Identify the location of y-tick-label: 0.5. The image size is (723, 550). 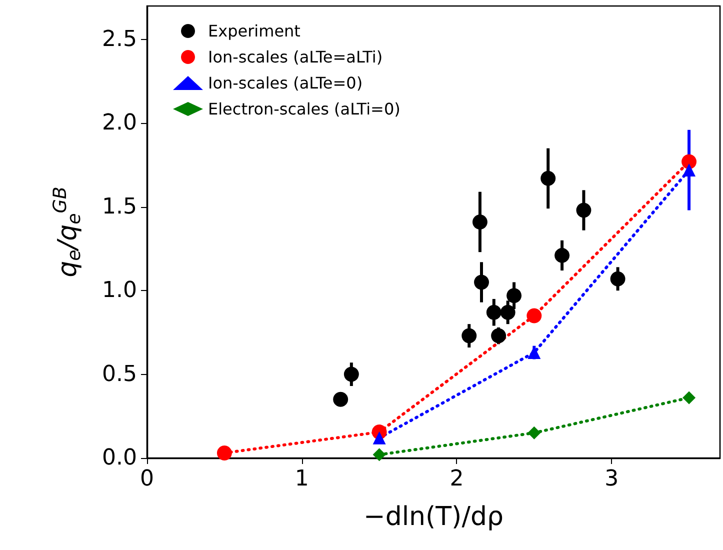
(119, 374).